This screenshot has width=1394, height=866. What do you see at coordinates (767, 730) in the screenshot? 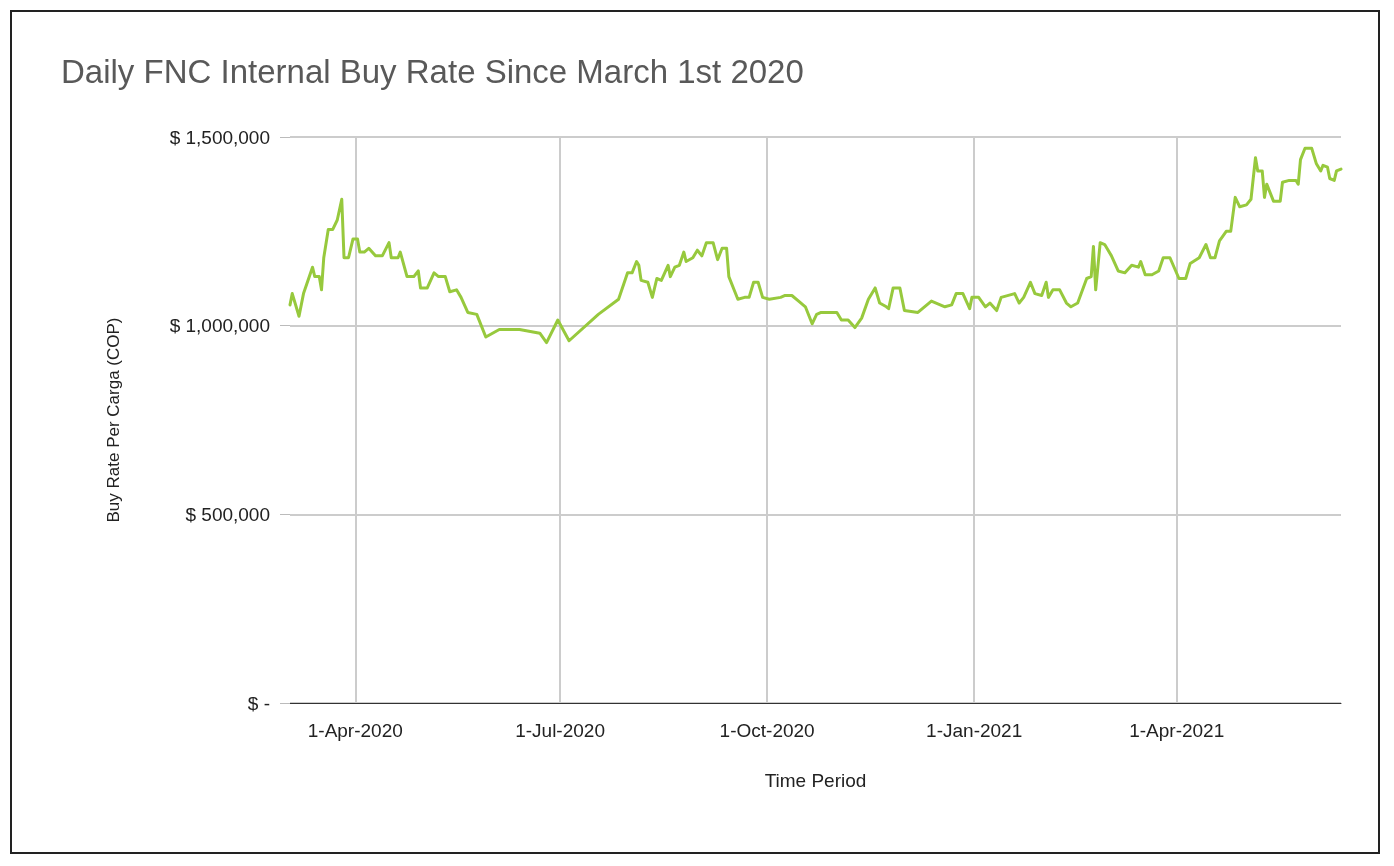
I see `x-tick-label: 1-Oct-2020` at bounding box center [767, 730].